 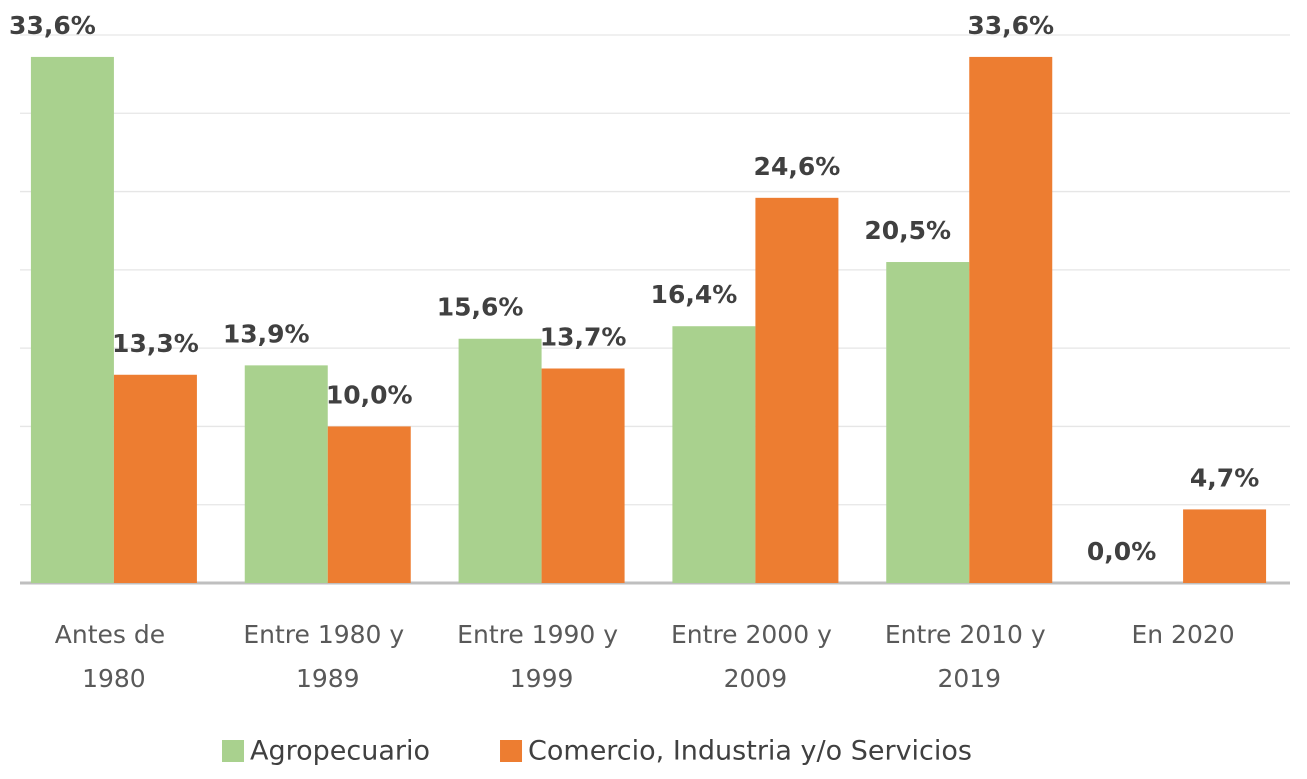 I want to click on x-tick-label: Entre 1980 y 1989, so click(x=327, y=656).